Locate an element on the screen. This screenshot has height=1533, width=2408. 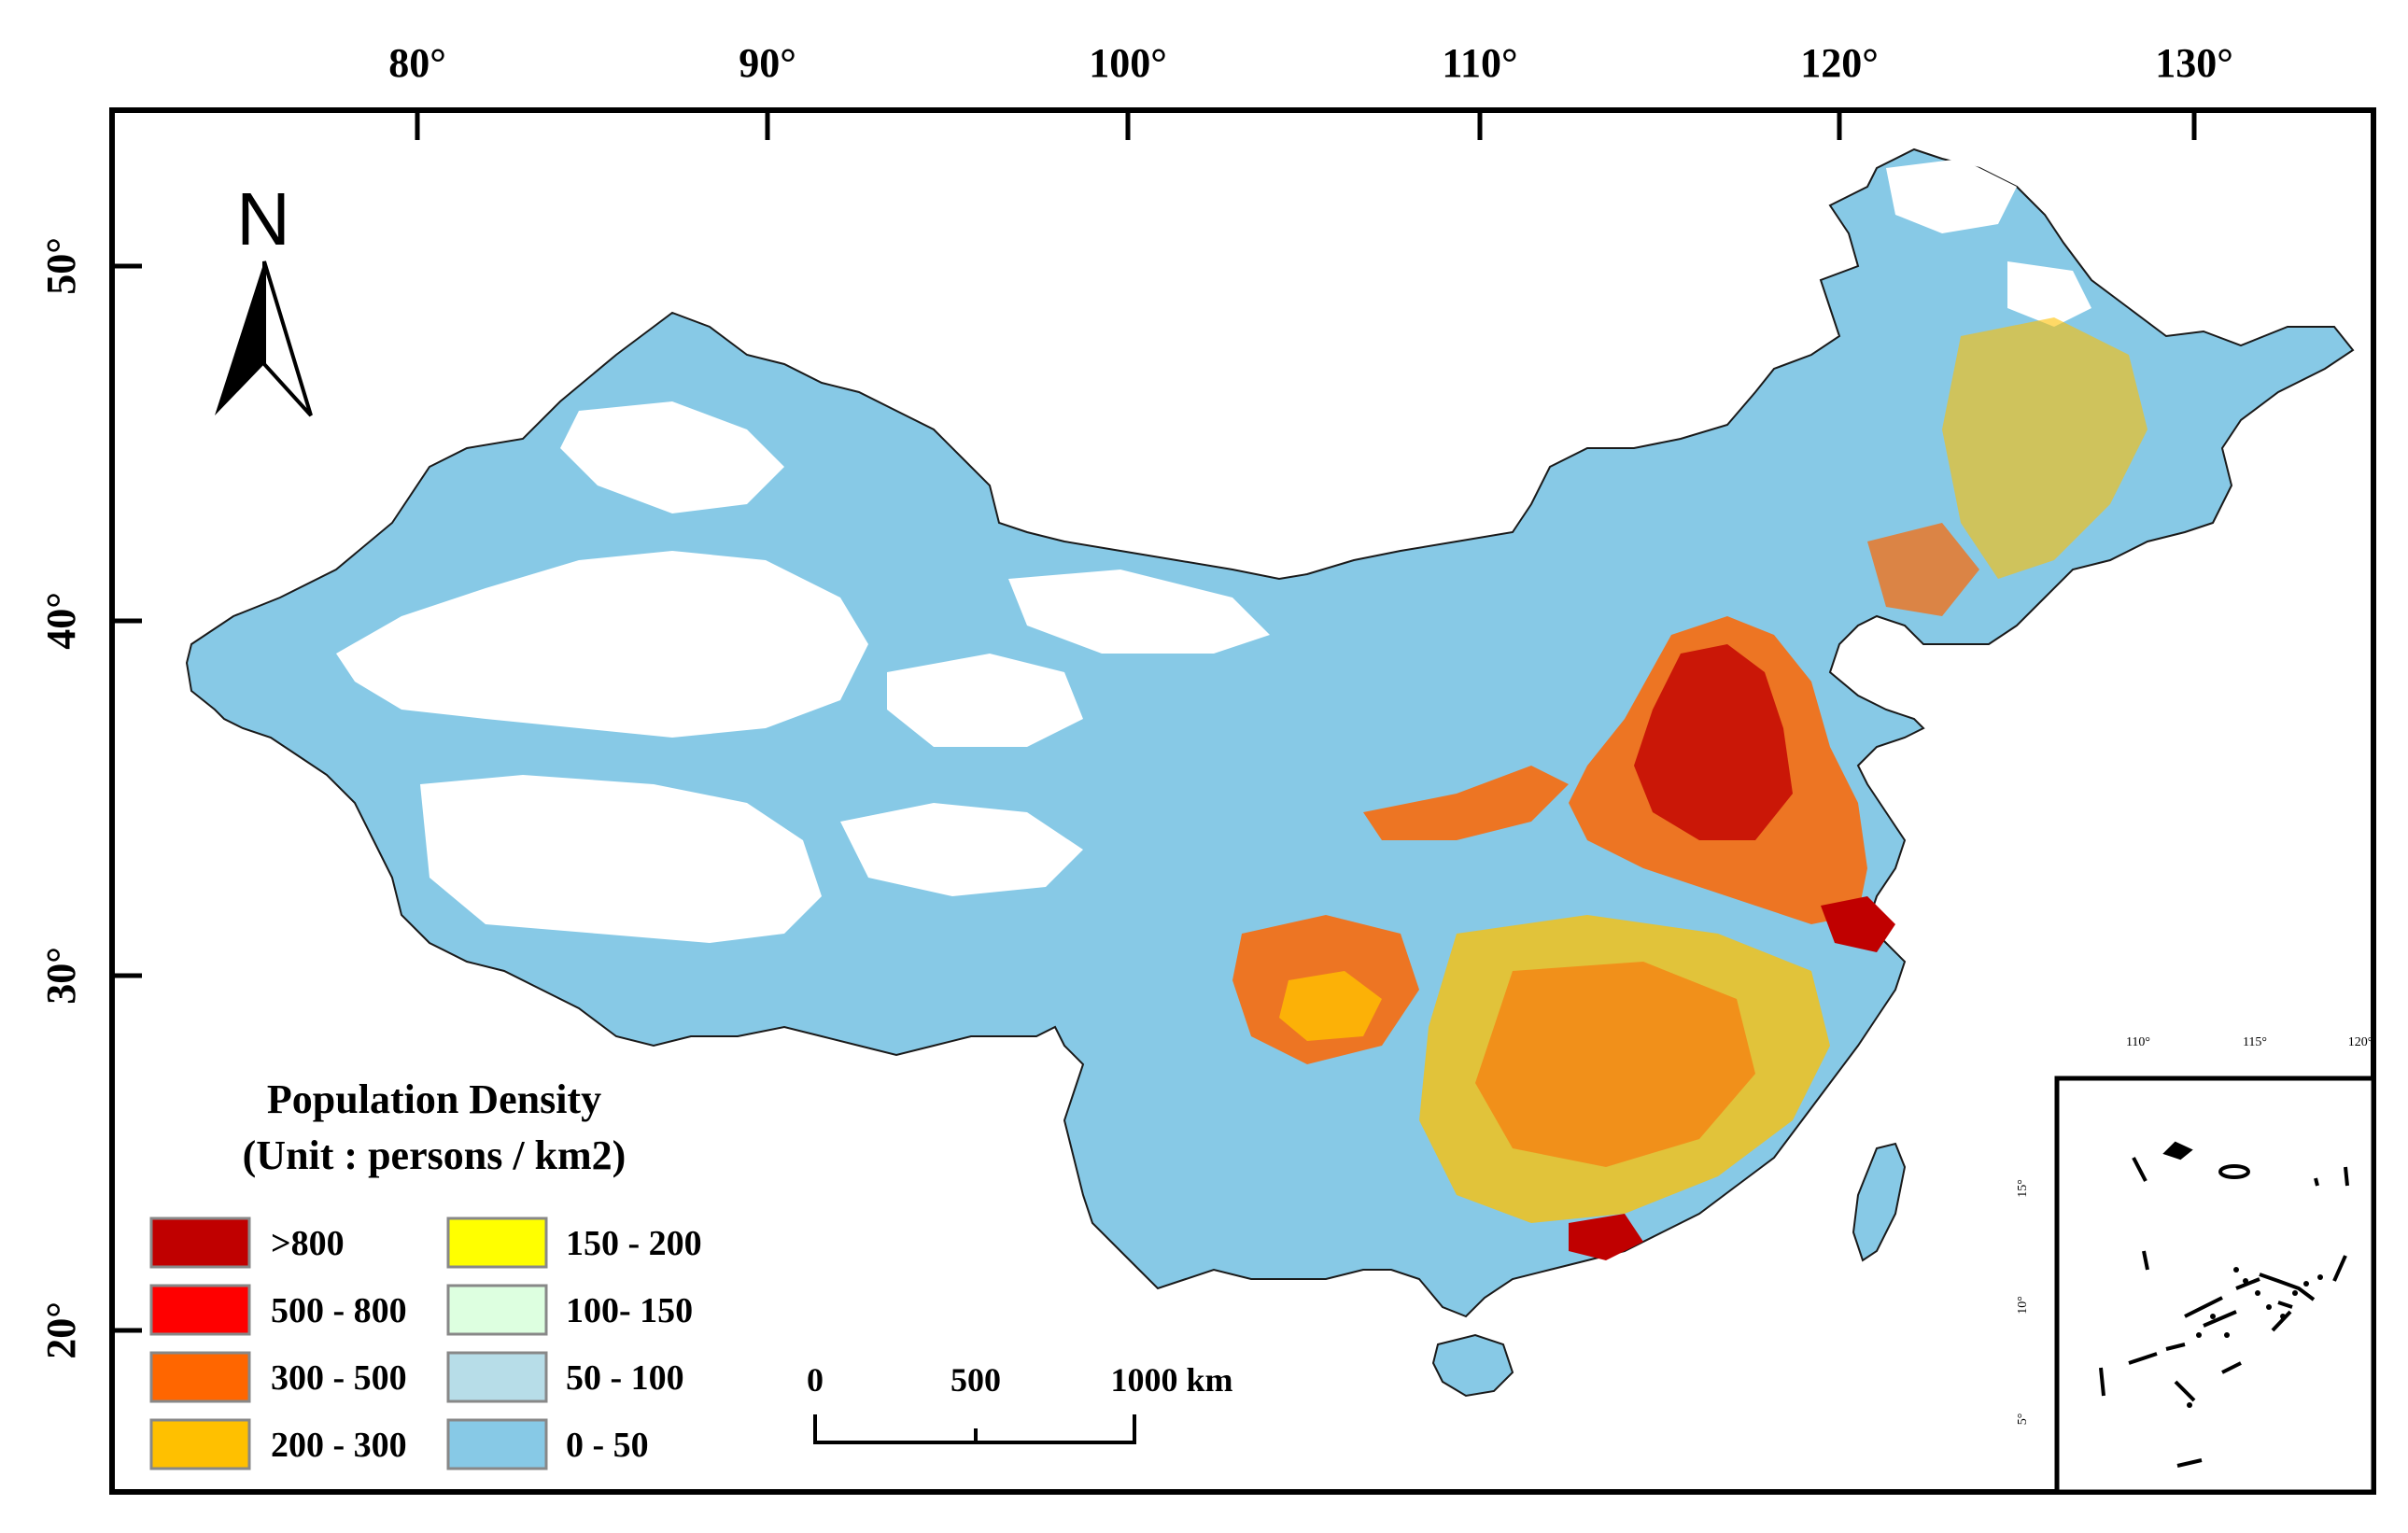
inset-frame is located at coordinates (2215, 1285).